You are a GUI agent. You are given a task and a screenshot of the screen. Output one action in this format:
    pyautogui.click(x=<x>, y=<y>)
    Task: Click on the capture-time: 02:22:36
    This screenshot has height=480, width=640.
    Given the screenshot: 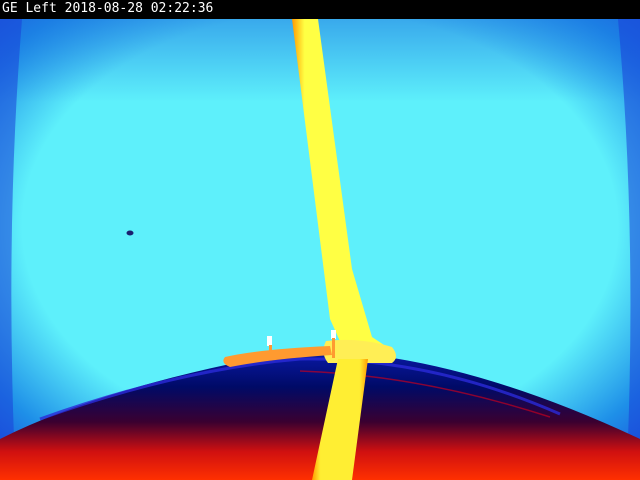 What is the action you would take?
    pyautogui.click(x=182, y=8)
    